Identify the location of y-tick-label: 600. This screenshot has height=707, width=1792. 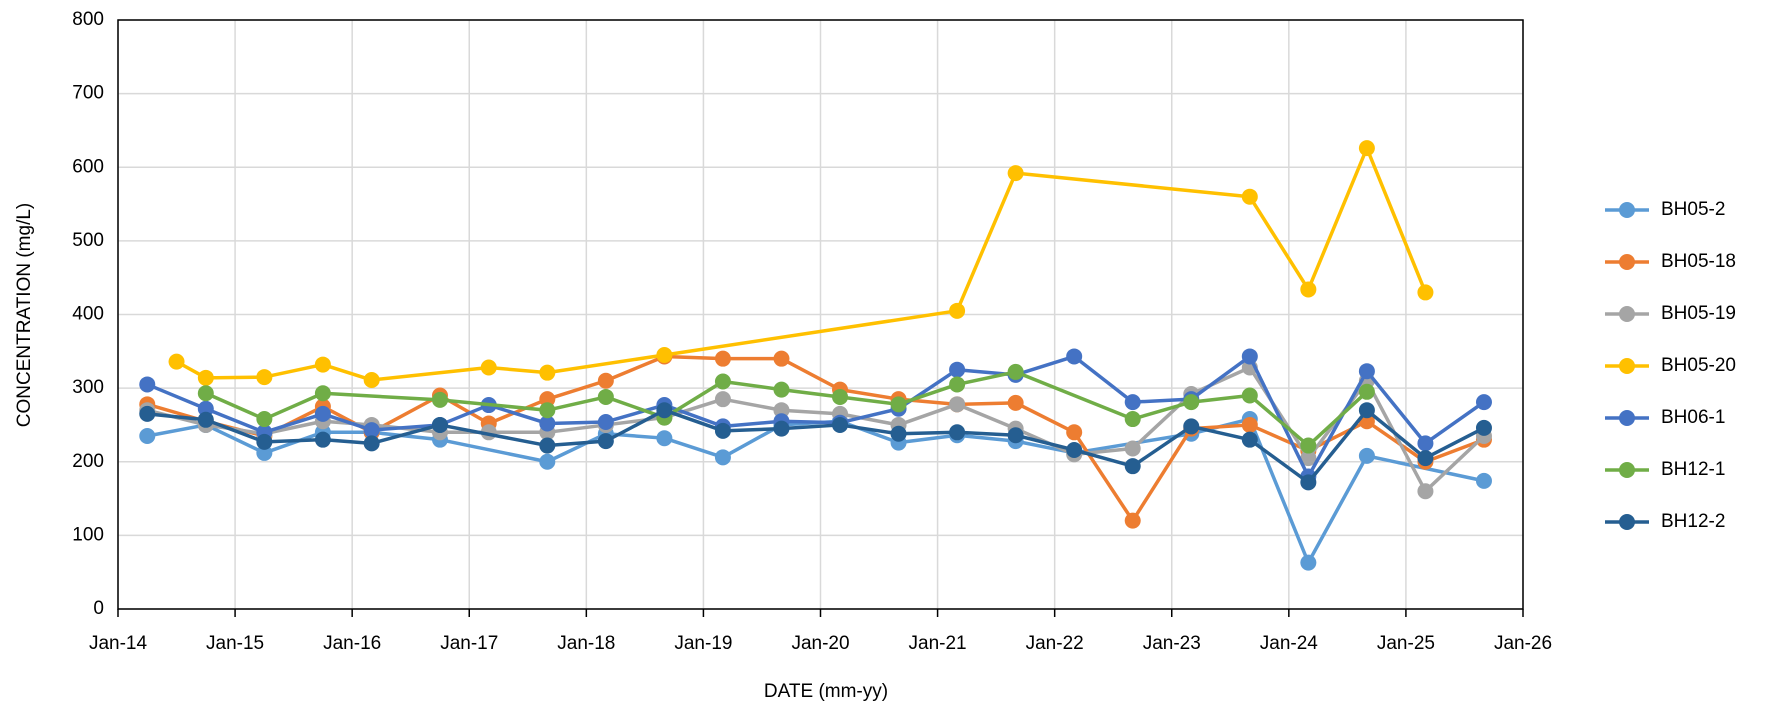
(88, 166).